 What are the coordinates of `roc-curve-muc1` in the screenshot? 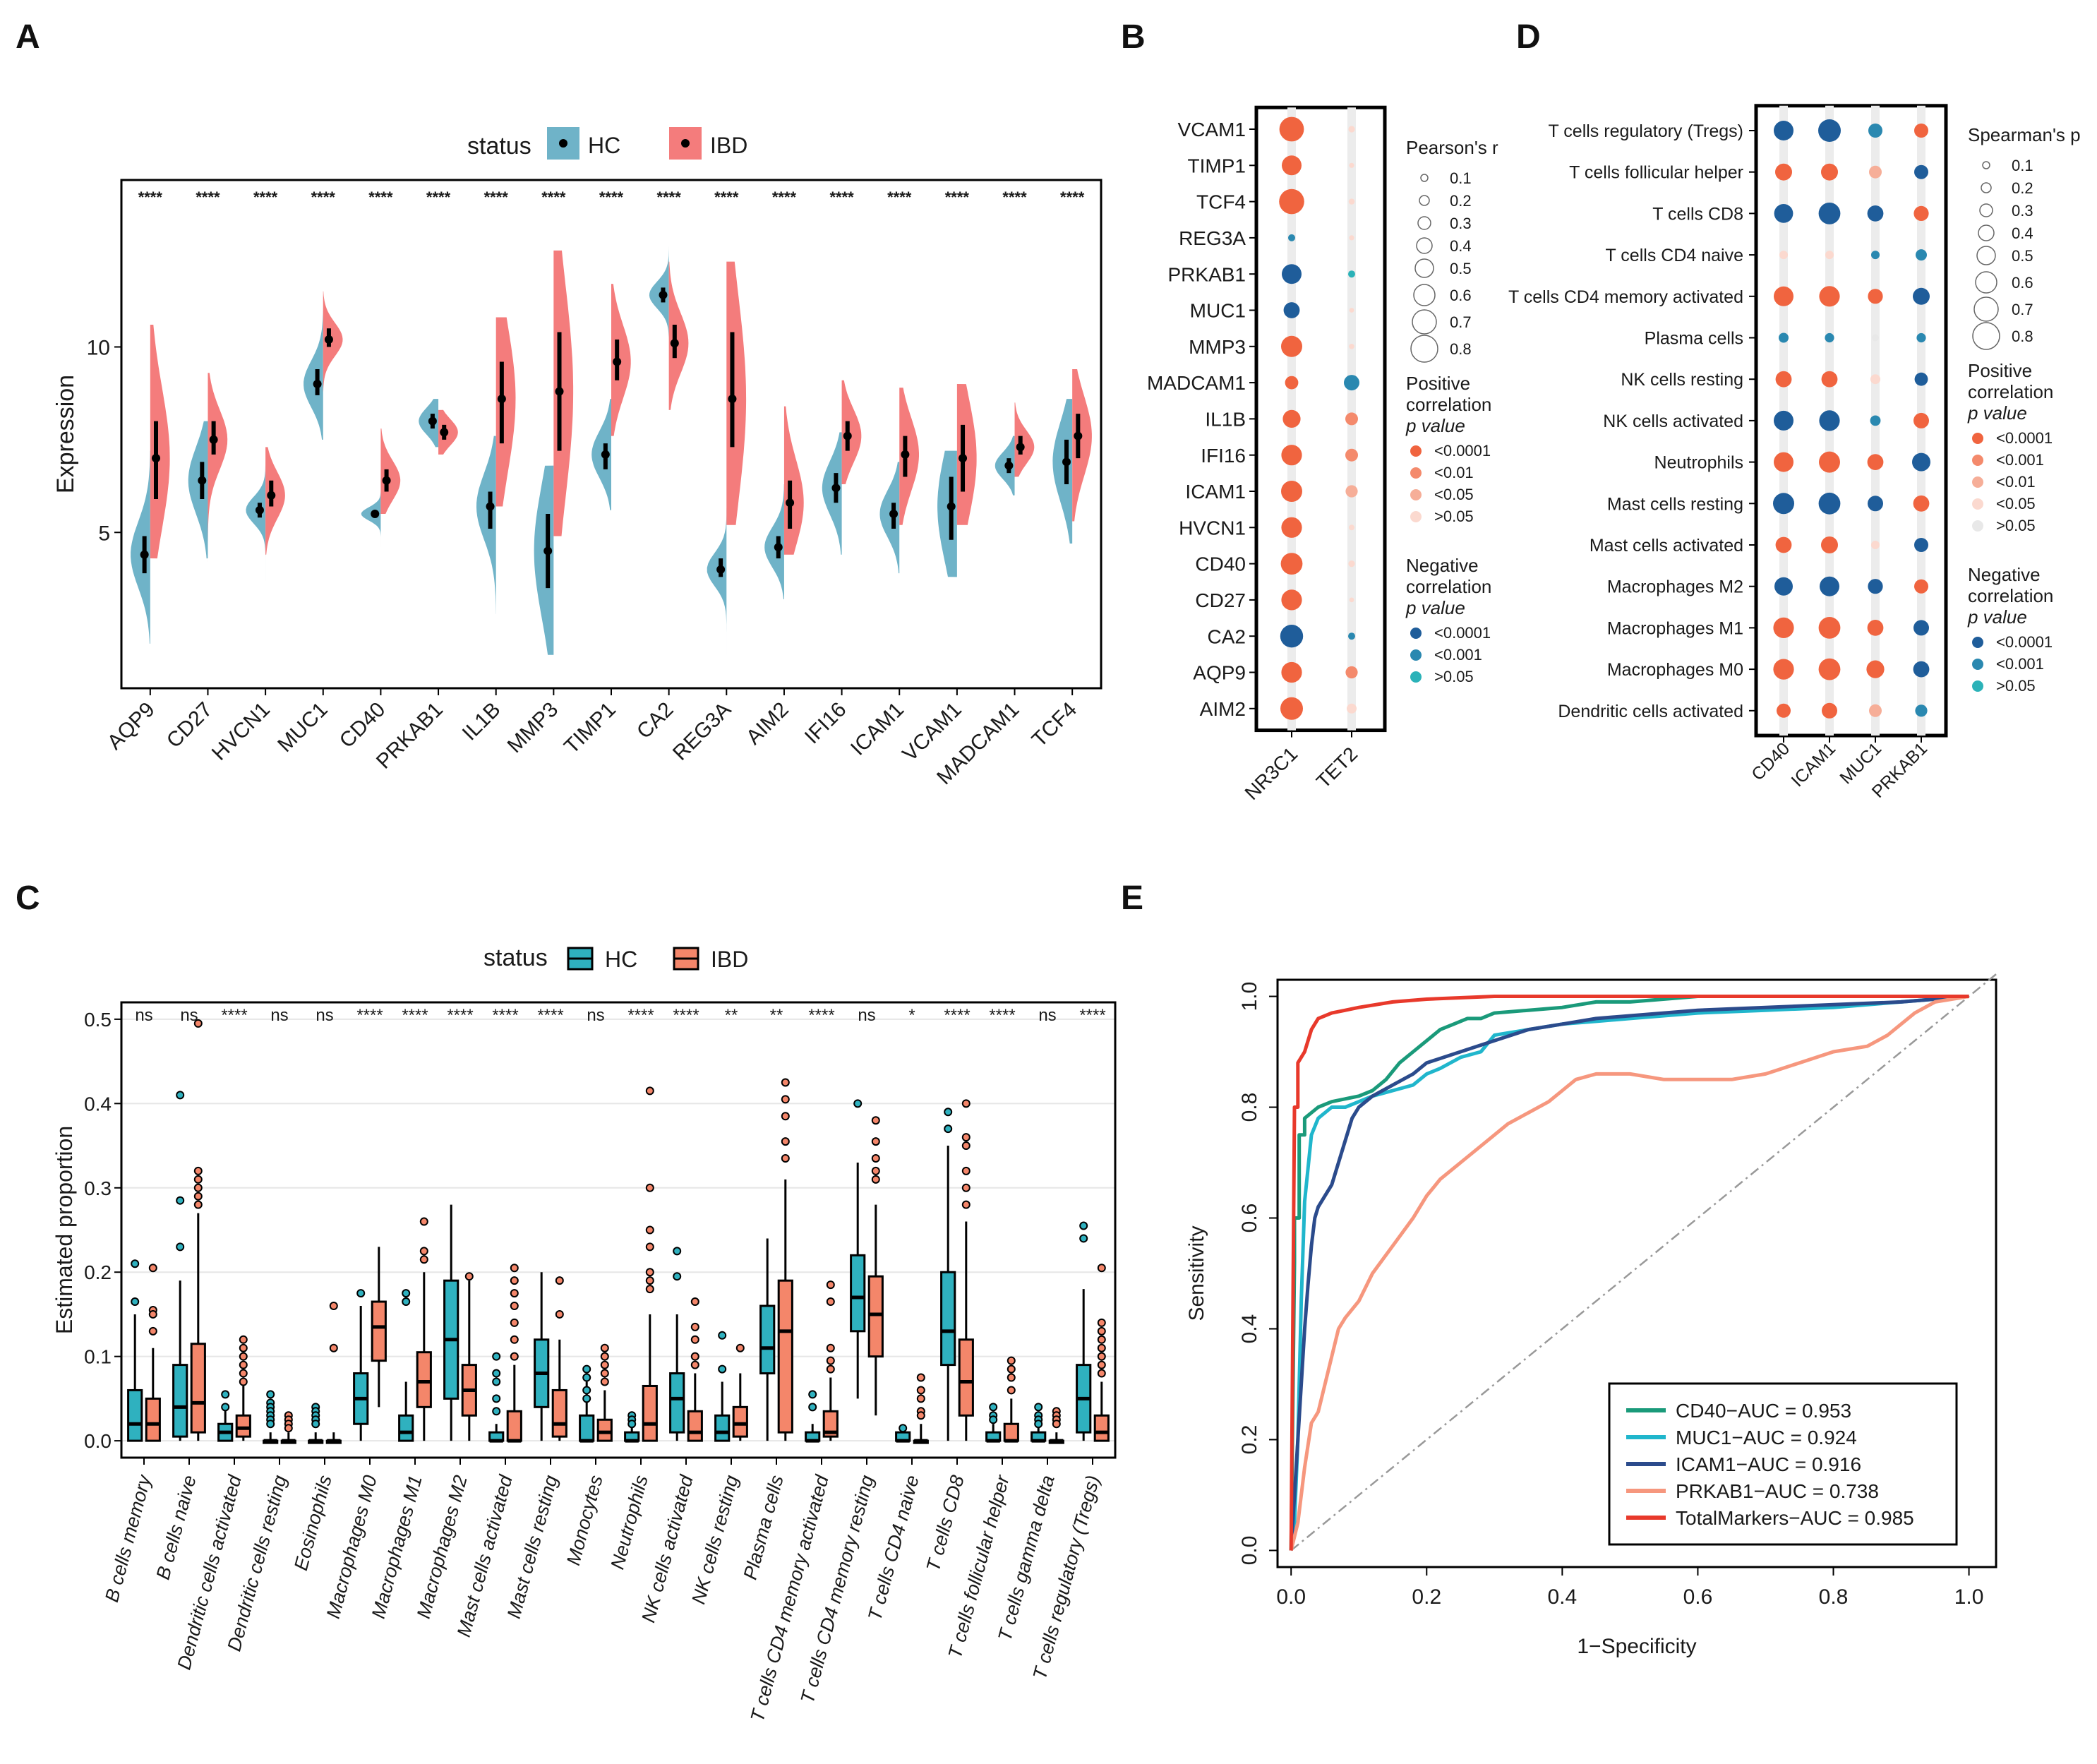 It's located at (1629, 1273).